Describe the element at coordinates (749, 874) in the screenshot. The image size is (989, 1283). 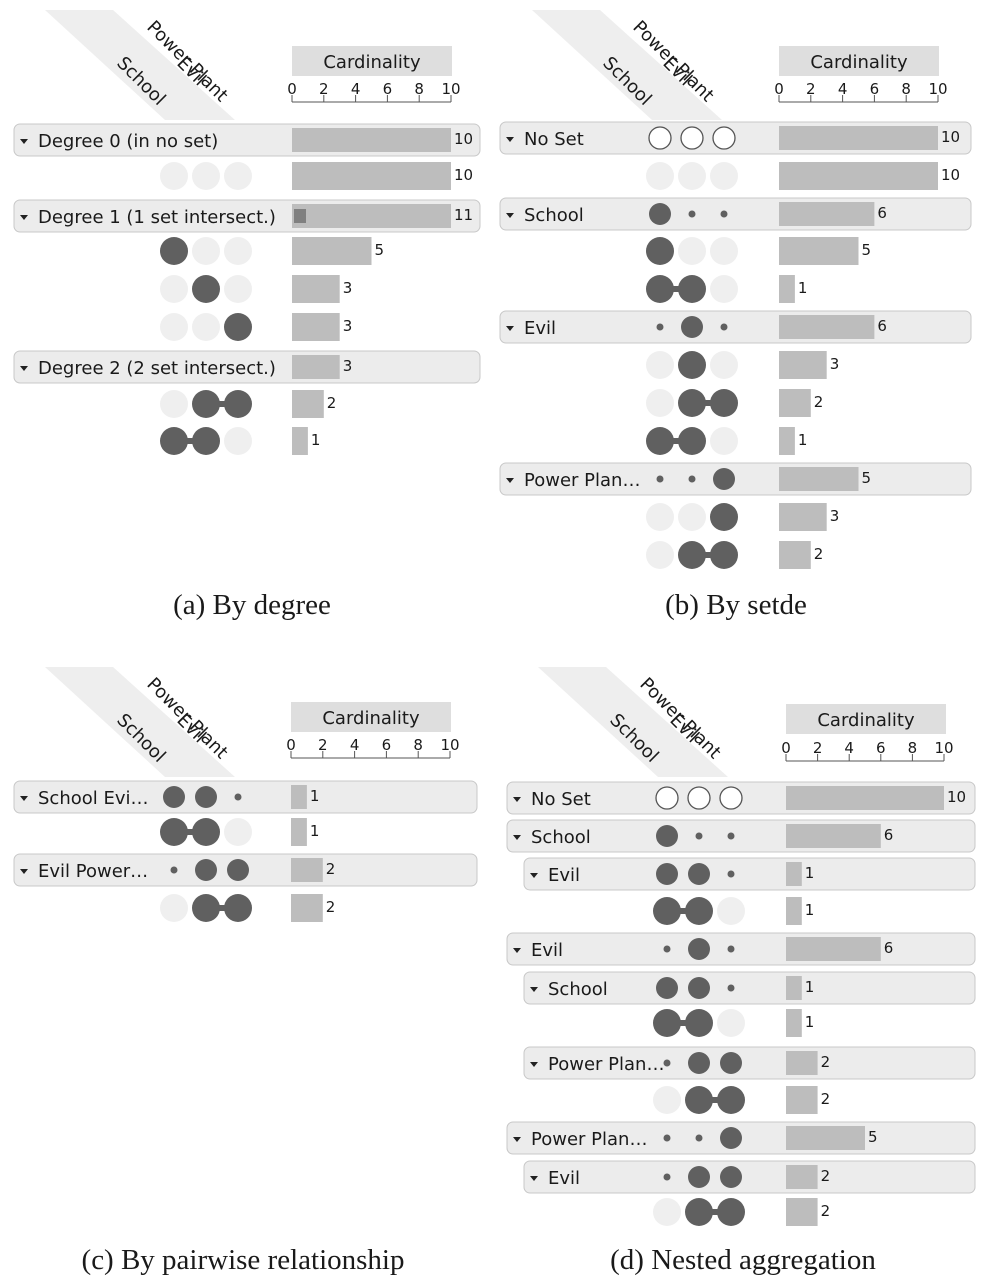
I see `group-row: Evil 1` at that location.